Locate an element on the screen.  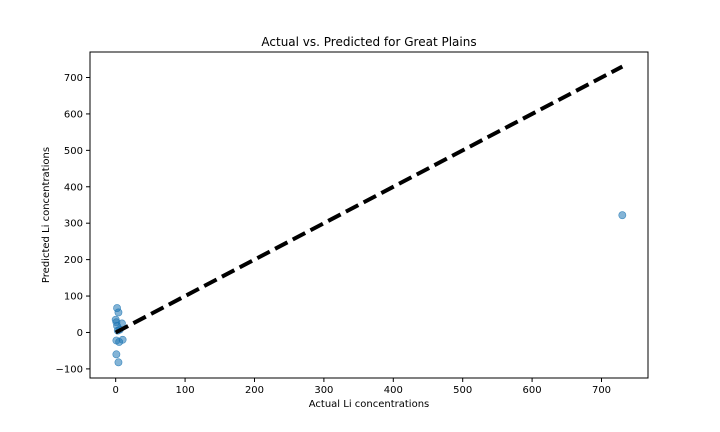
y-tick-label: 100 is located at coordinates (73, 297).